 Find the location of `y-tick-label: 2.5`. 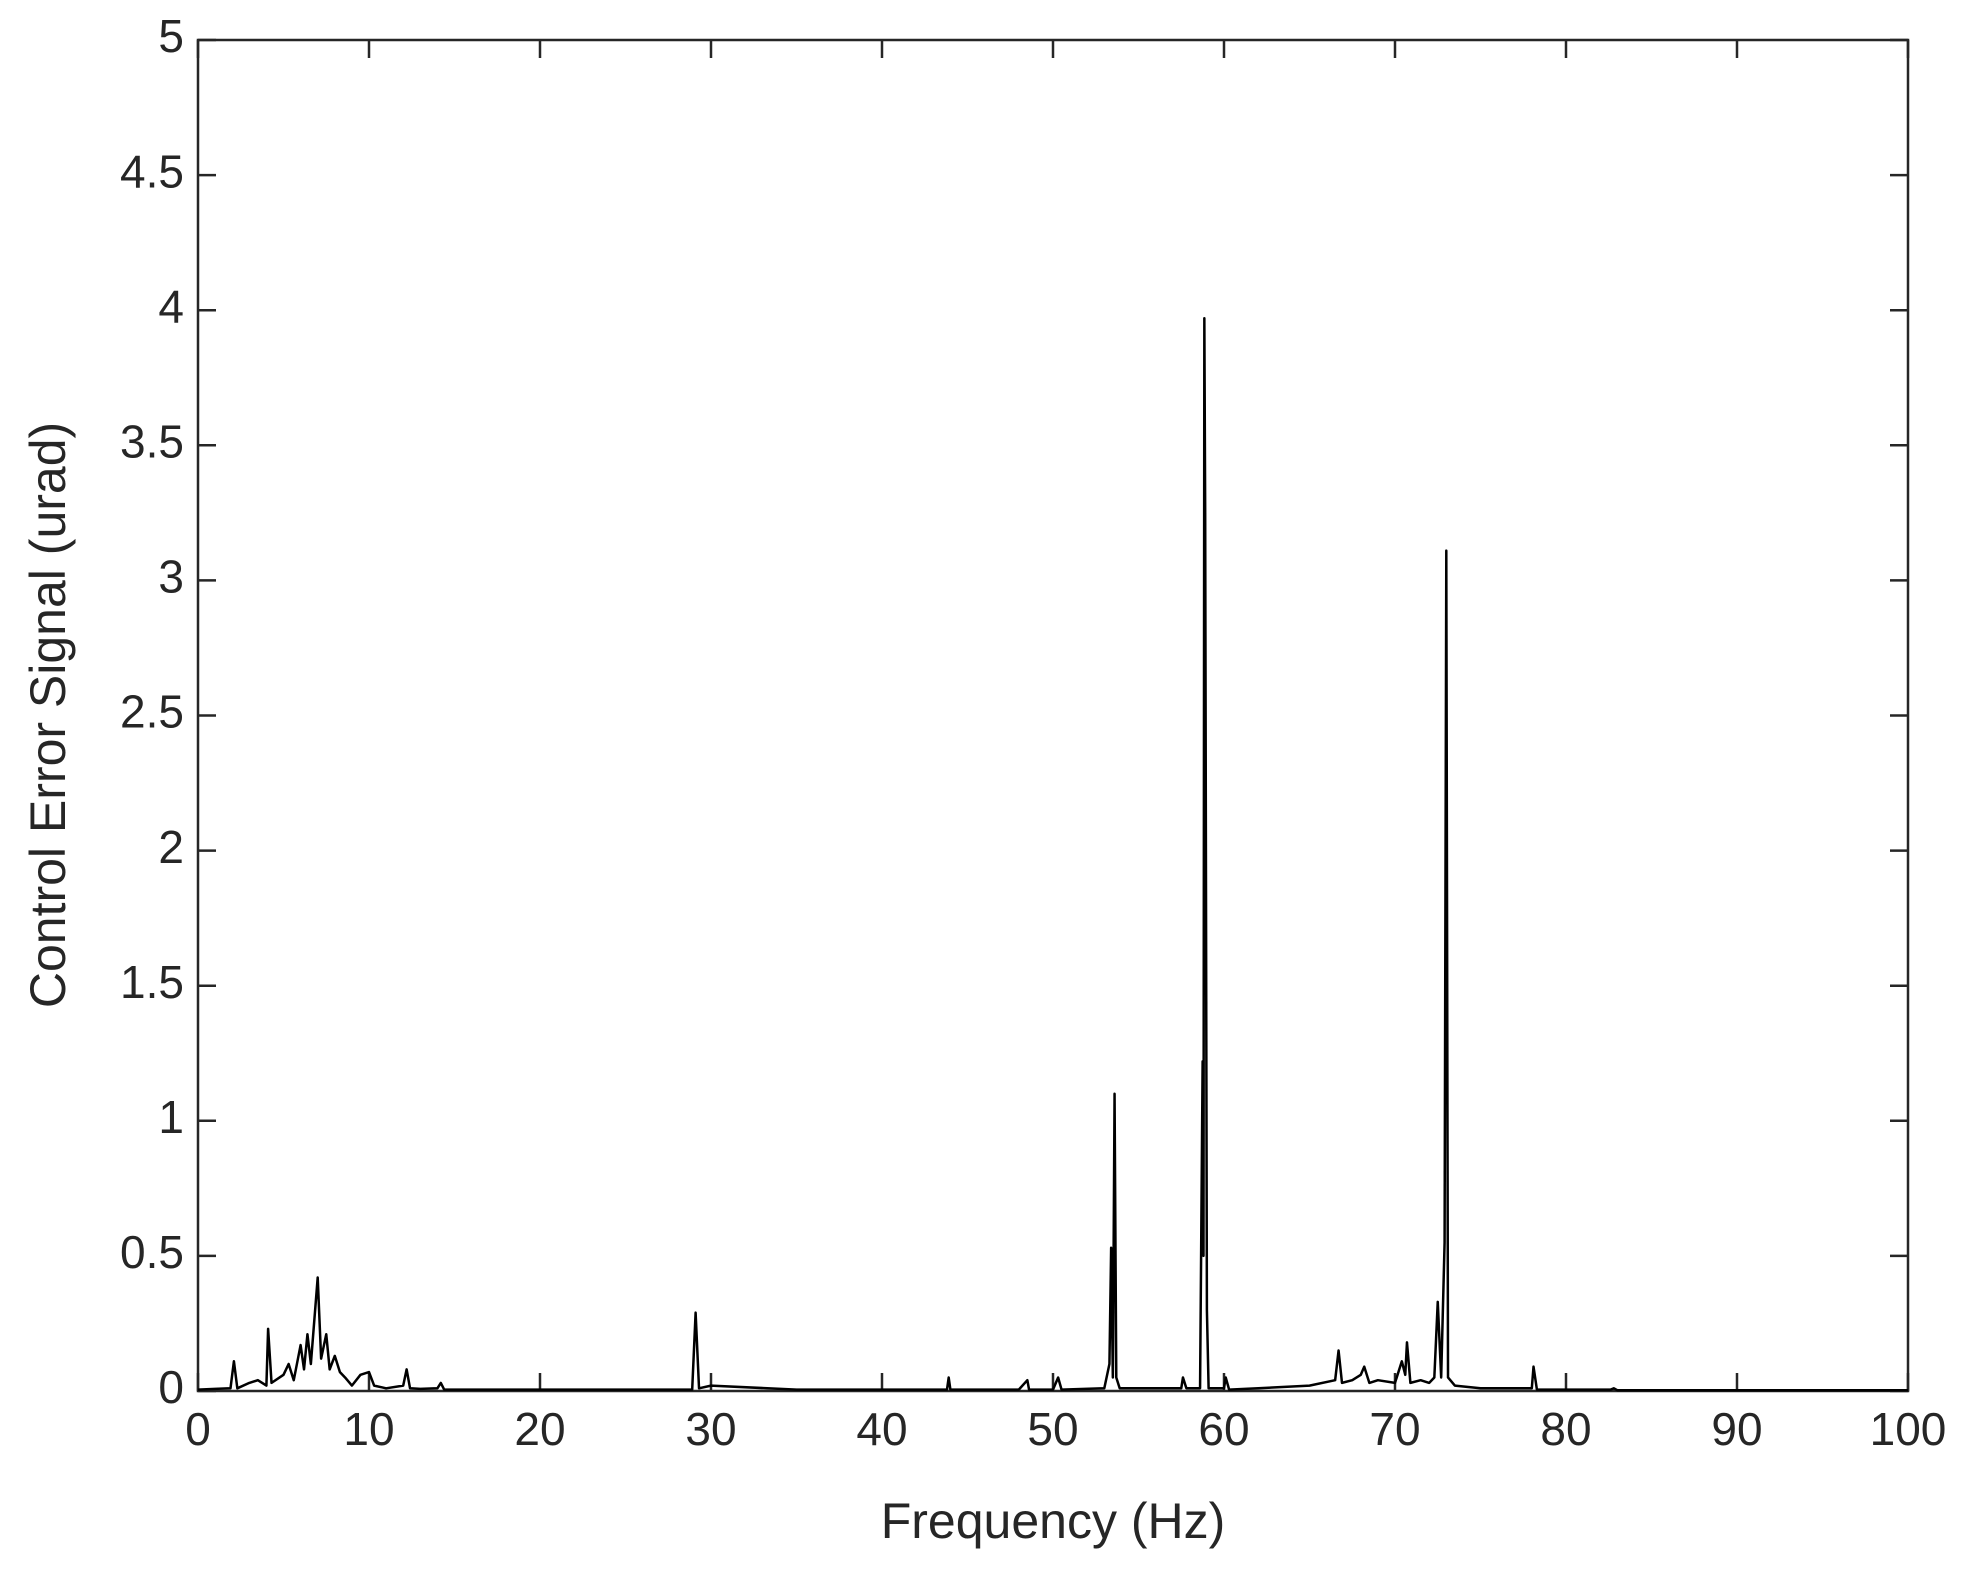

y-tick-label: 2.5 is located at coordinates (152, 712).